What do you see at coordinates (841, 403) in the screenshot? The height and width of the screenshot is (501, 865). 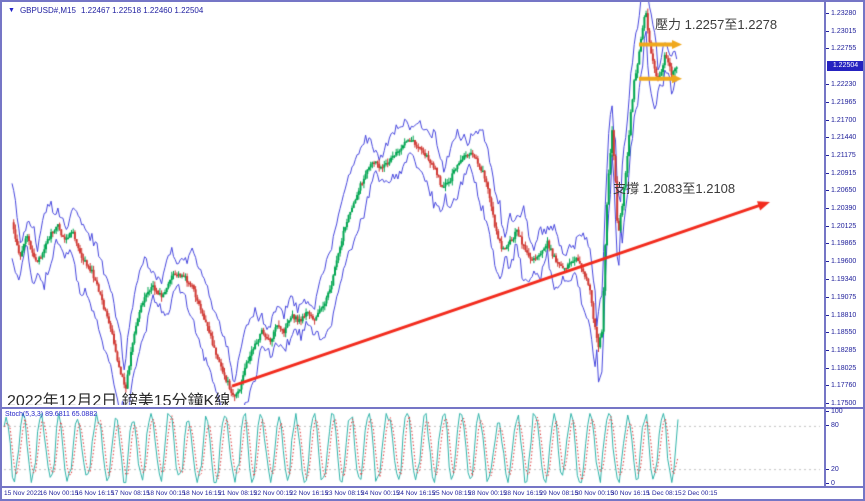 I see `price-axis-label: 1.17500` at bounding box center [841, 403].